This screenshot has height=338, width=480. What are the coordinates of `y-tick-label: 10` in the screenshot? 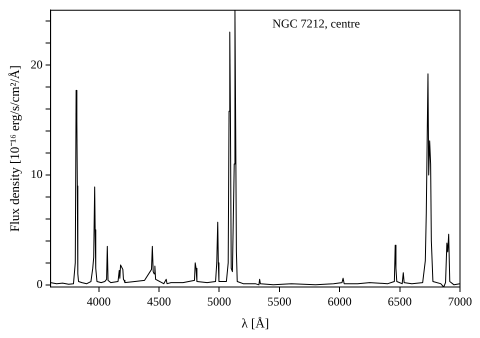 It's located at (36, 174).